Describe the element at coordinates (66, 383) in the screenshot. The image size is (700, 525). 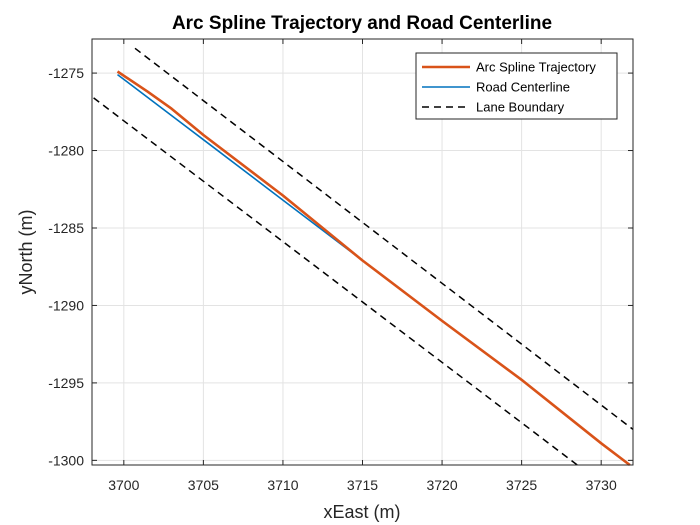
I see `y-tick-label: -1295` at that location.